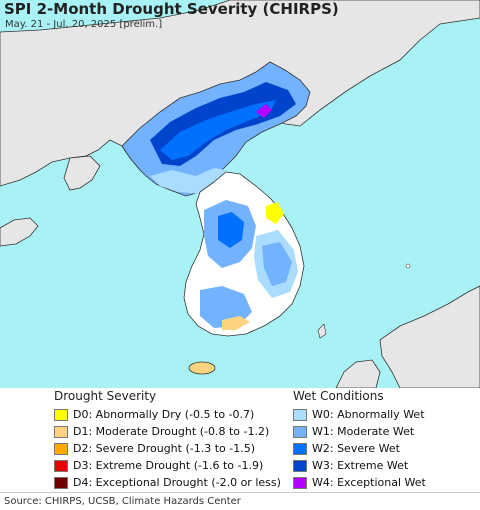  Describe the element at coordinates (177, 482) in the screenshot. I see `legend-label-d4: D4: Exceptional Drought (-2.0 or less)` at that location.